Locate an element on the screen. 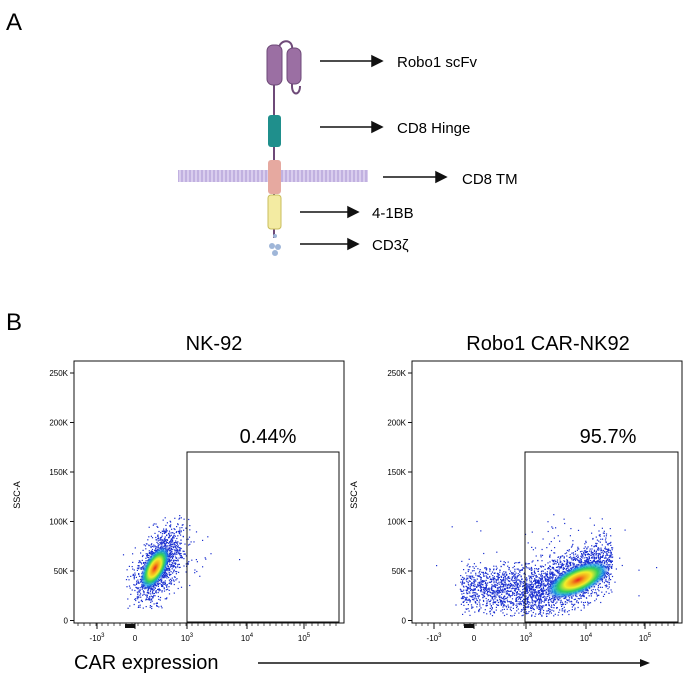  label-4-1bb: 4-1BB is located at coordinates (393, 213).